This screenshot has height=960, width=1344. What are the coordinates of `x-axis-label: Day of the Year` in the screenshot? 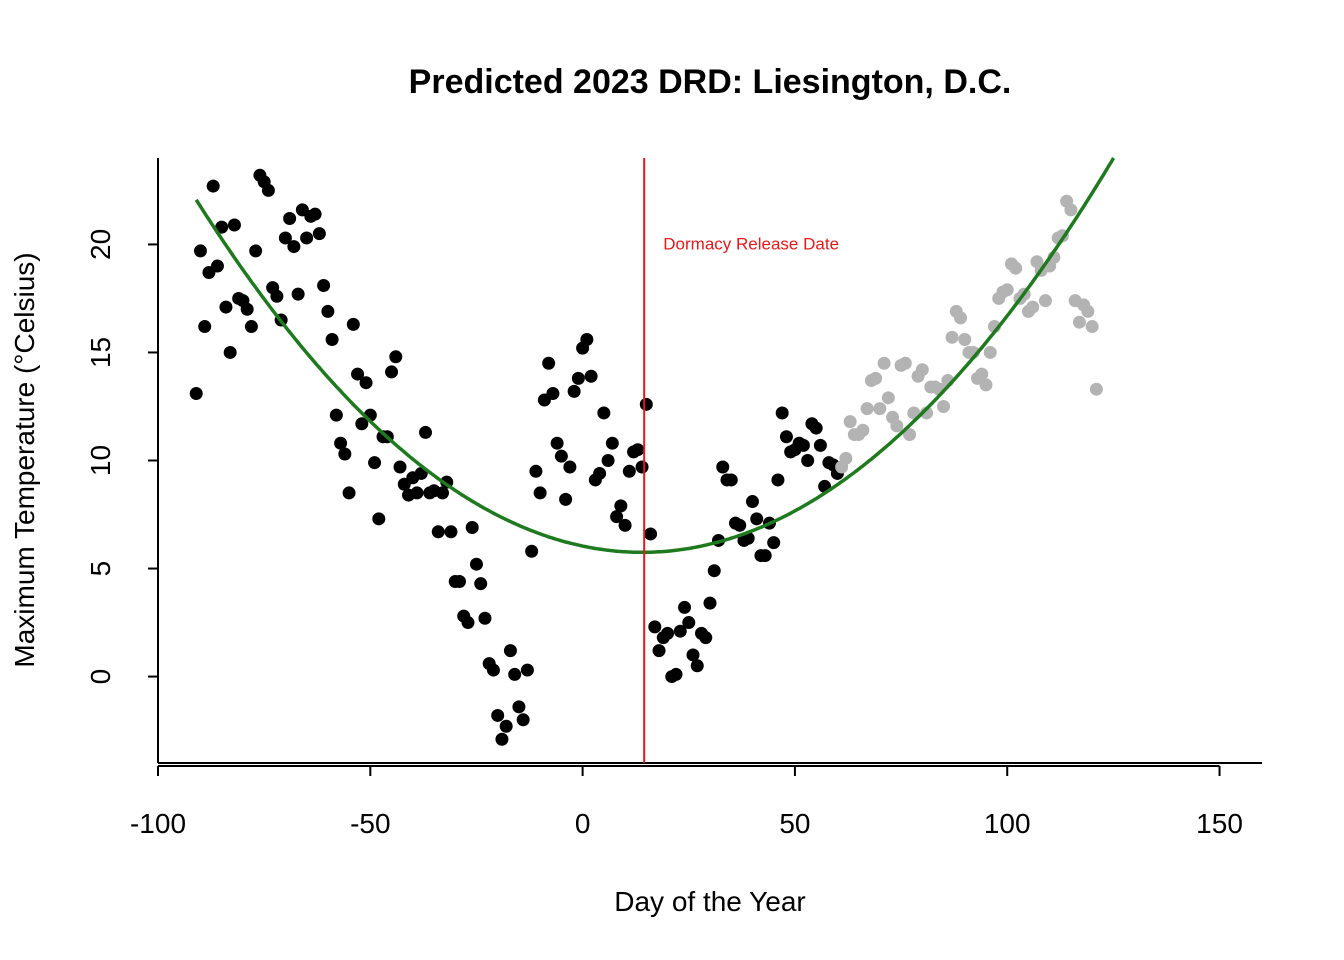 It's located at (709, 901).